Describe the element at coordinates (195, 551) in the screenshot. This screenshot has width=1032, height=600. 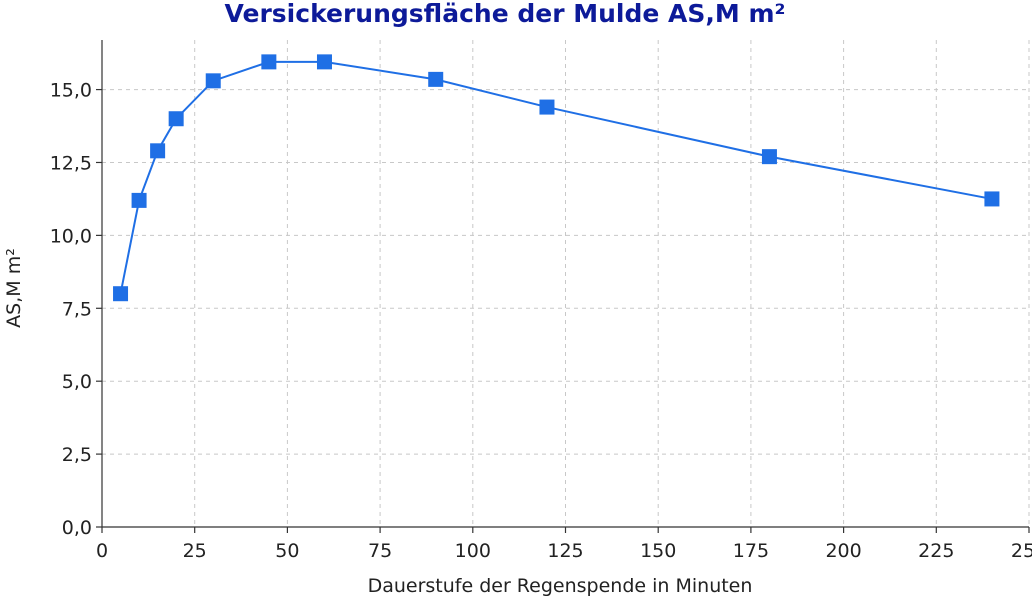
I see `x-tick-label: 25` at that location.